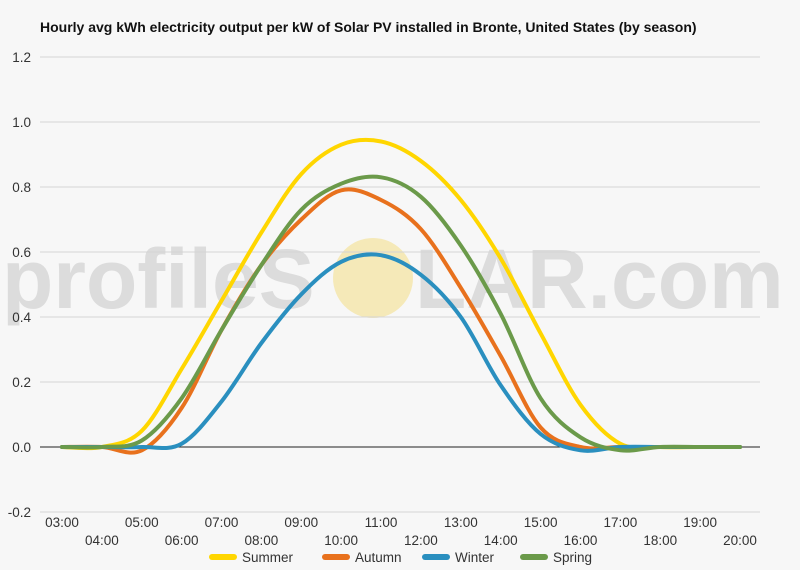 The width and height of the screenshot is (800, 570). Describe the element at coordinates (21, 252) in the screenshot. I see `y-tick-label: 0.6` at that location.